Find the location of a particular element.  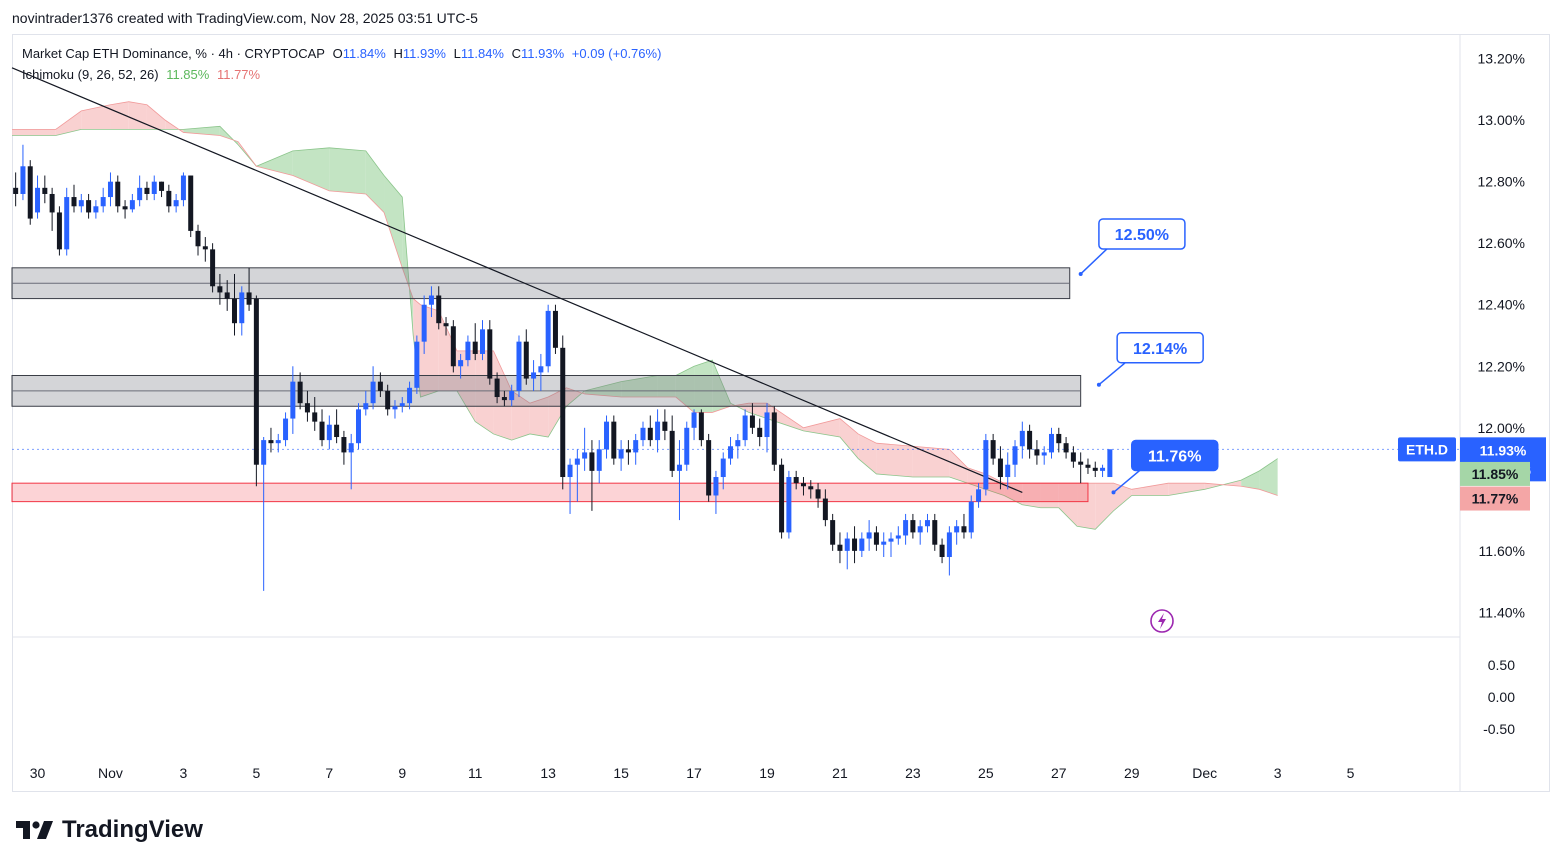

callout-anchor is located at coordinates (1080, 273).